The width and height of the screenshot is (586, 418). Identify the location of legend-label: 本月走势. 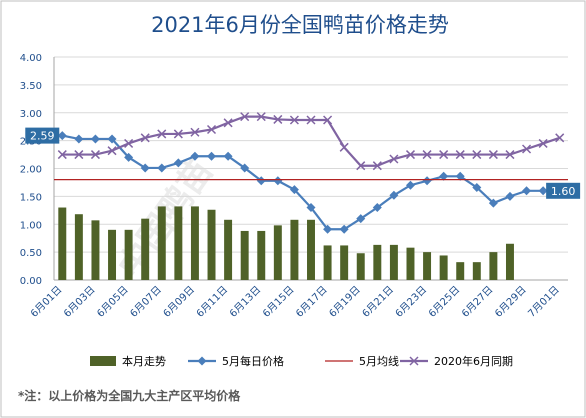
(144, 361).